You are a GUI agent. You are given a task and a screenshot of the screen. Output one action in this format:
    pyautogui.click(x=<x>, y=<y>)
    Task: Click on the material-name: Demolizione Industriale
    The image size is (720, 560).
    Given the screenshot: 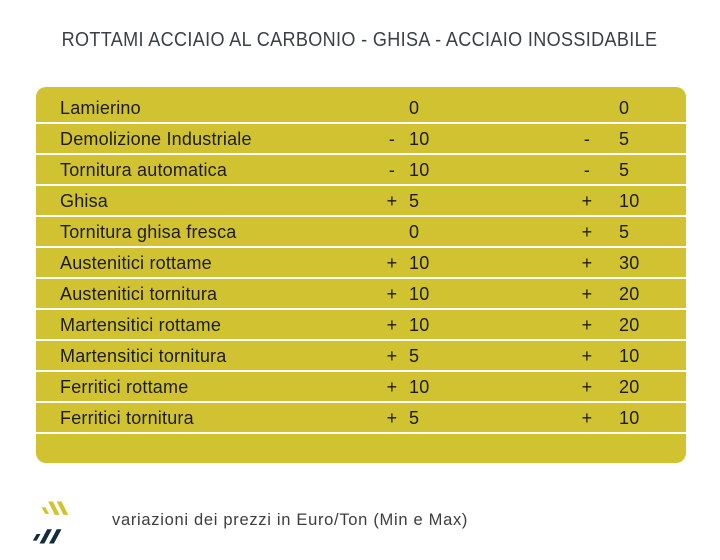 What is the action you would take?
    pyautogui.click(x=156, y=139)
    